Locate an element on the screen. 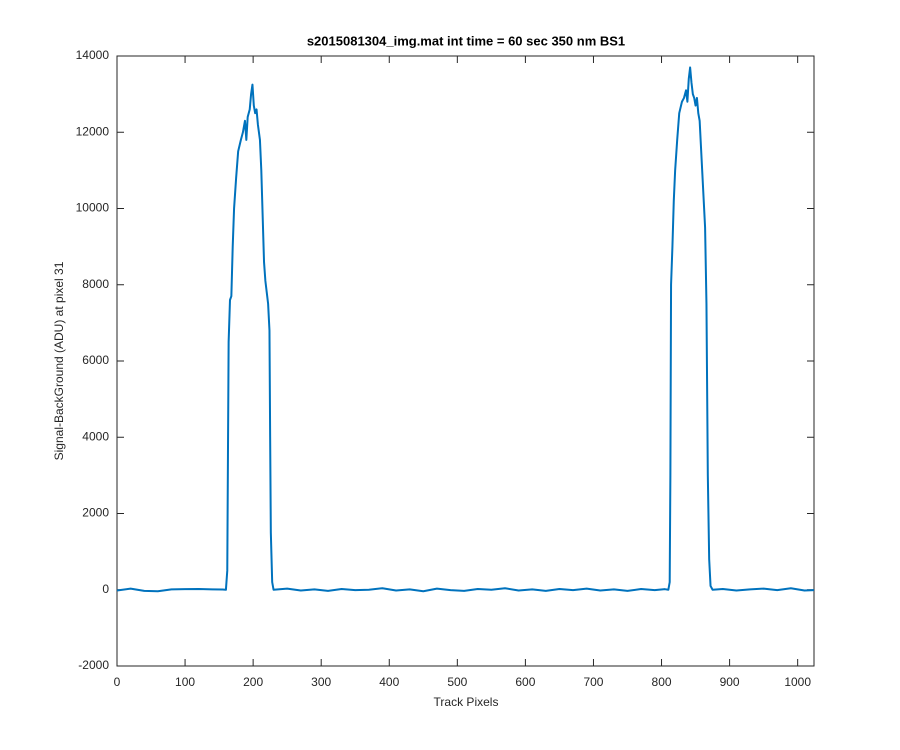 This screenshot has height=750, width=900. y-axis-label: Signal-BackGround (ADU) at pixel 31 is located at coordinates (59, 360).